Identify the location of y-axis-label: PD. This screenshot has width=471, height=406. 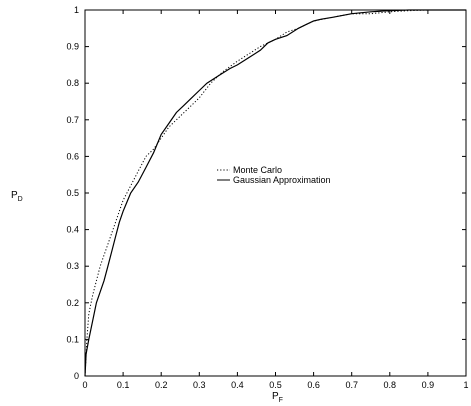
(17, 196).